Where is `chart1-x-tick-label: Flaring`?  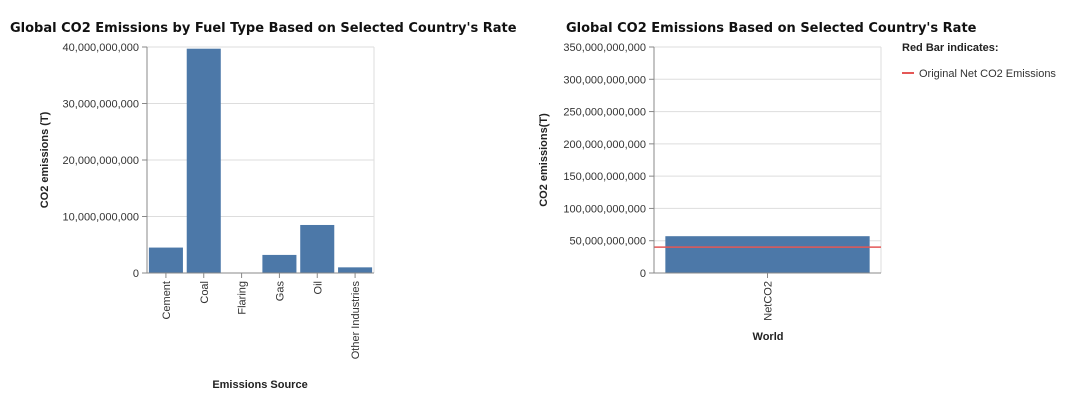
chart1-x-tick-label: Flaring is located at coordinates (243, 298).